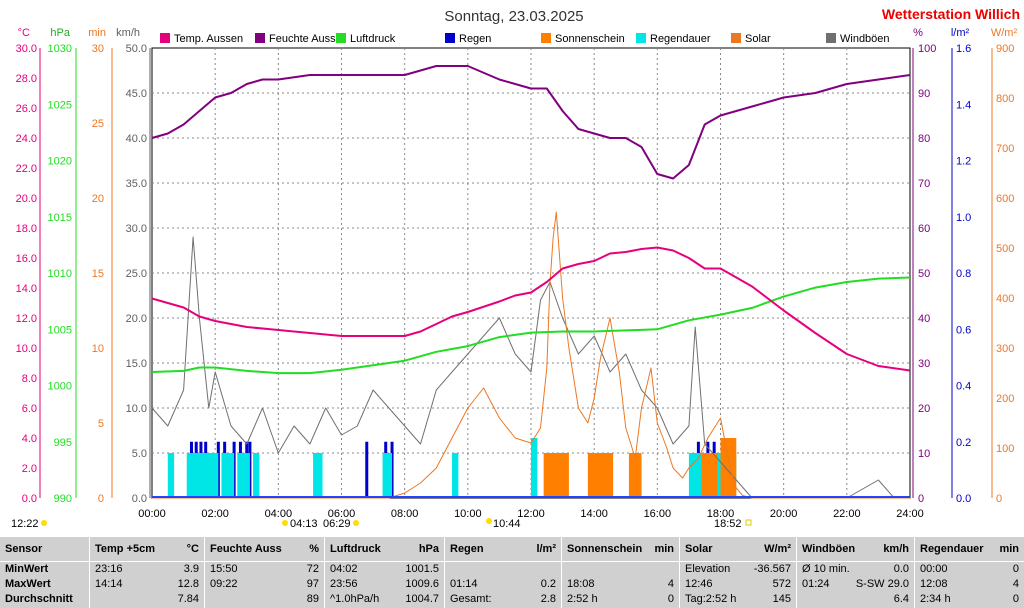 The height and width of the screenshot is (608, 1024). I want to click on stats-unit: km/h, so click(896, 549).